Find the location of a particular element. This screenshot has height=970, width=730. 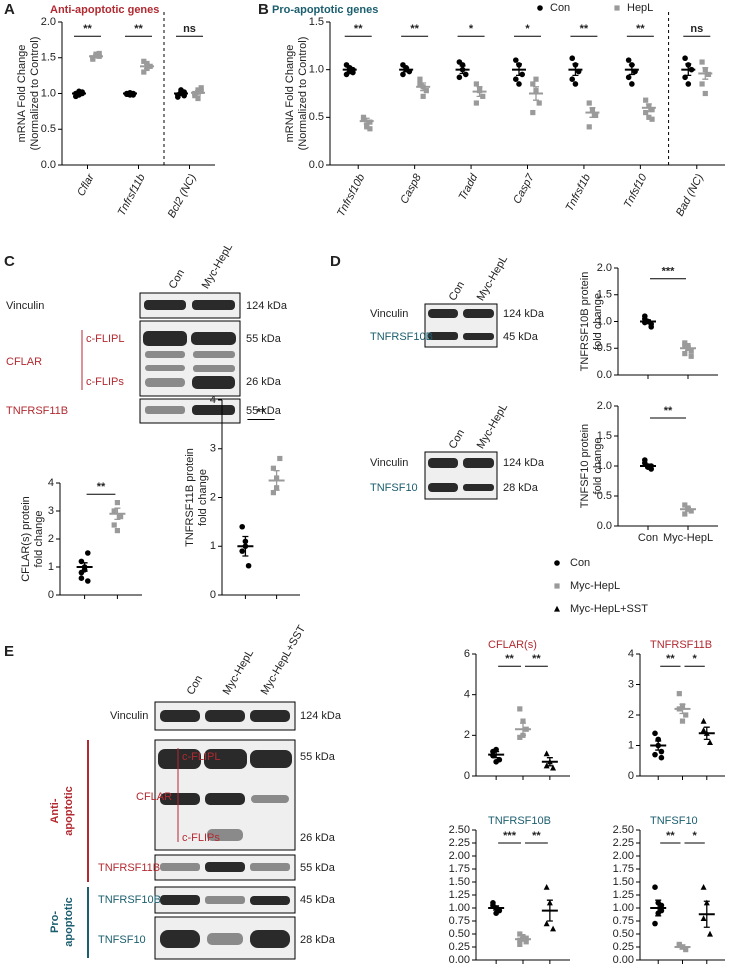

x-tick-label: Tnfsf10 is located at coordinates (636, 190).